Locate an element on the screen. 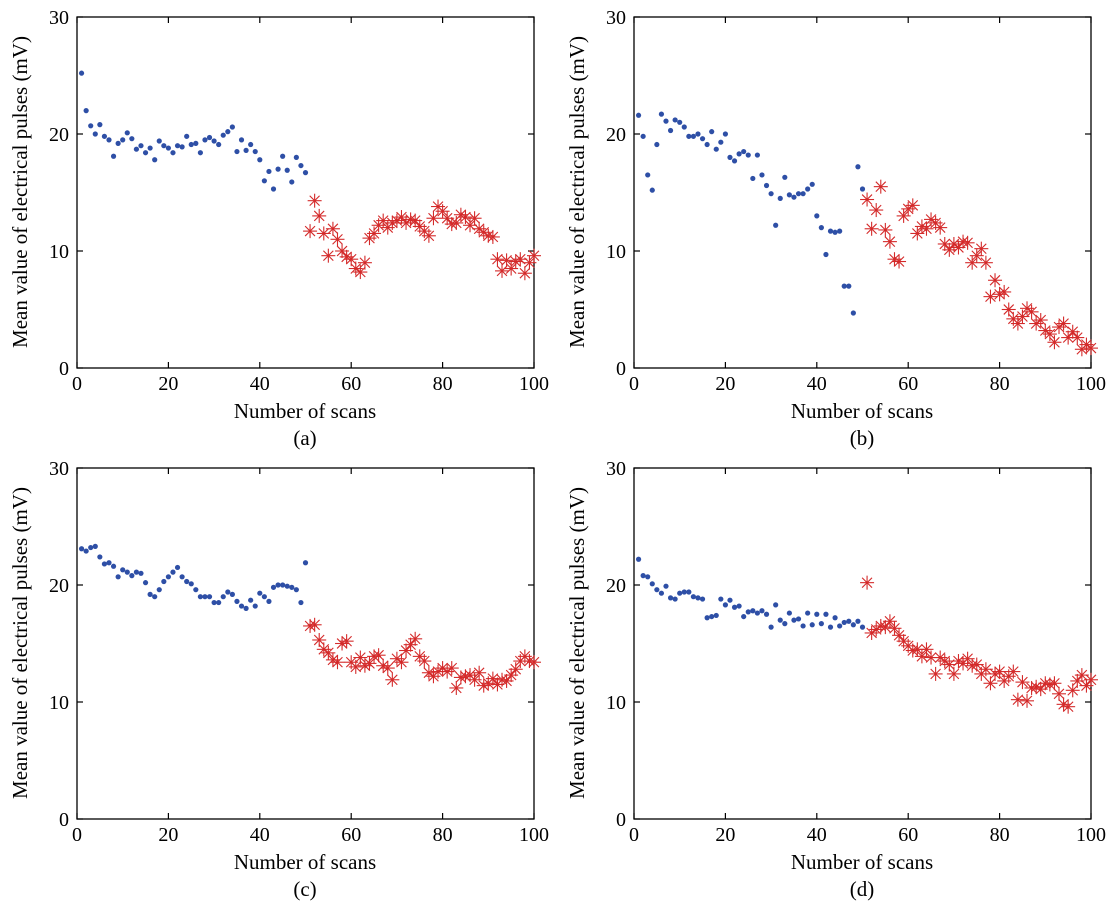 The image size is (1110, 905). panel-c-xtick-label: 100 is located at coordinates (534, 835).